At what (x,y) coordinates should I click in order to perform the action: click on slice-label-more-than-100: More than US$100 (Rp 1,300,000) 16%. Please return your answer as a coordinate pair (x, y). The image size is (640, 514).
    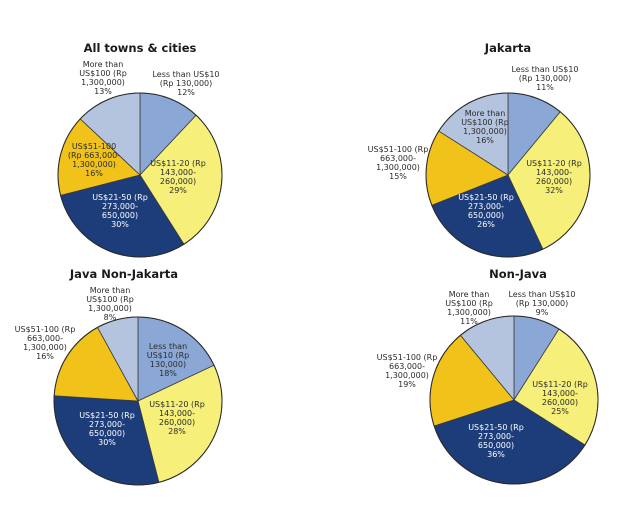
    Looking at the image, I should click on (485, 127).